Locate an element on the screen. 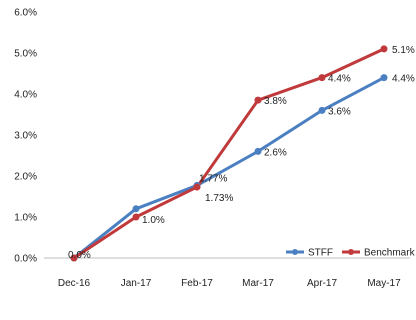  y-tick-label: 0.0% is located at coordinates (25, 259).